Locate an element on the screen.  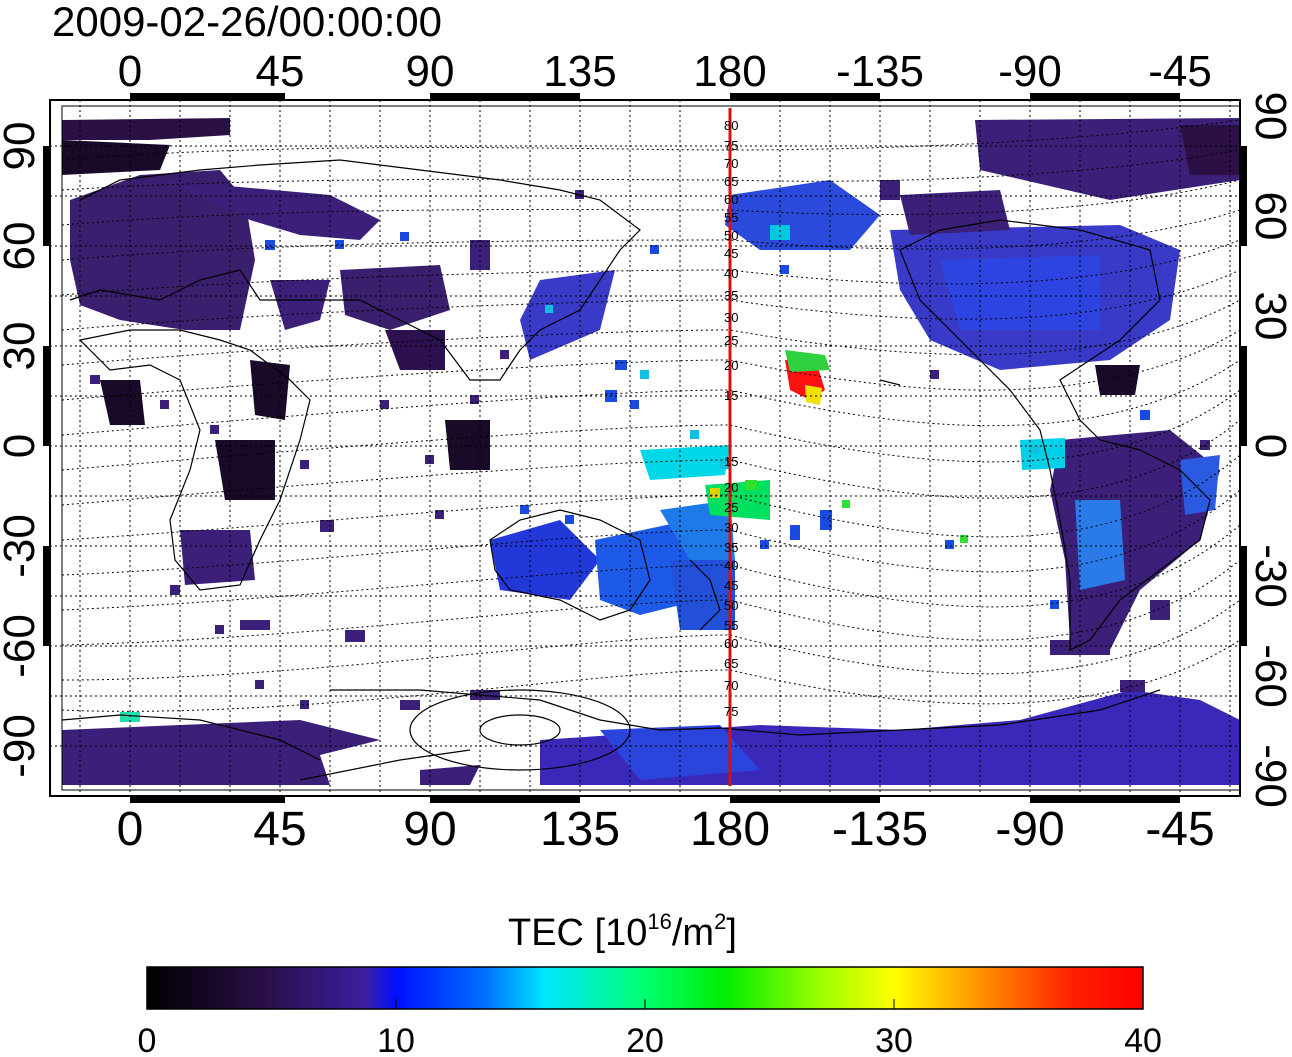
bottom-axis-labels: 0 45 90 135 180 -135 -90 -45 is located at coordinates (666, 829).